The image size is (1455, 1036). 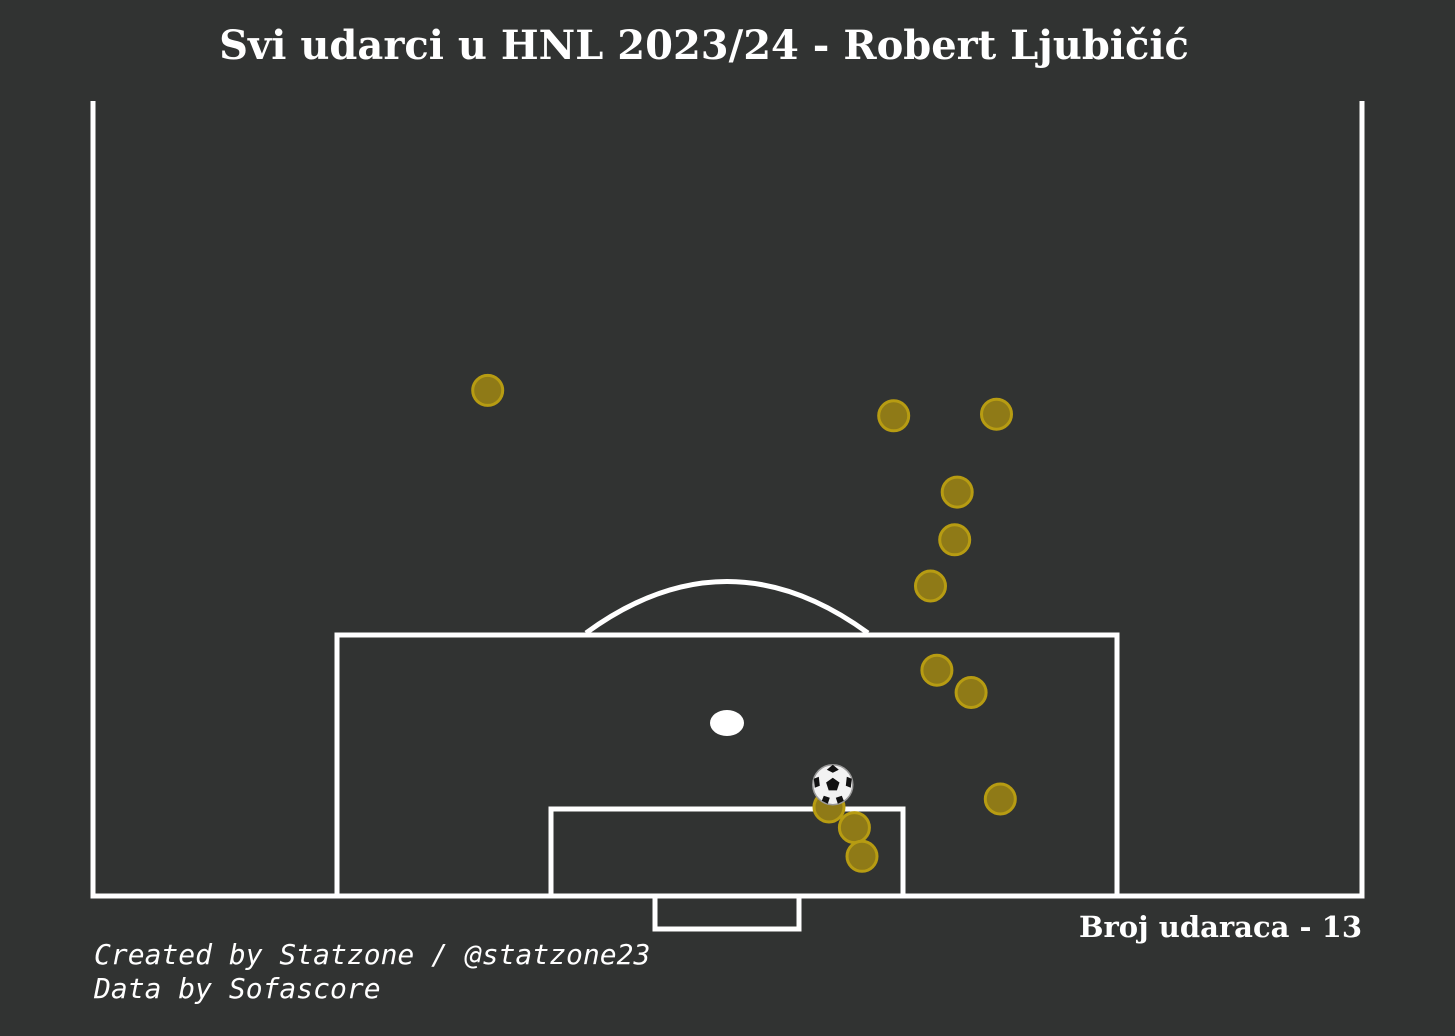 I want to click on shot-count-label: Broj udaraca - 13, so click(x=1220, y=927).